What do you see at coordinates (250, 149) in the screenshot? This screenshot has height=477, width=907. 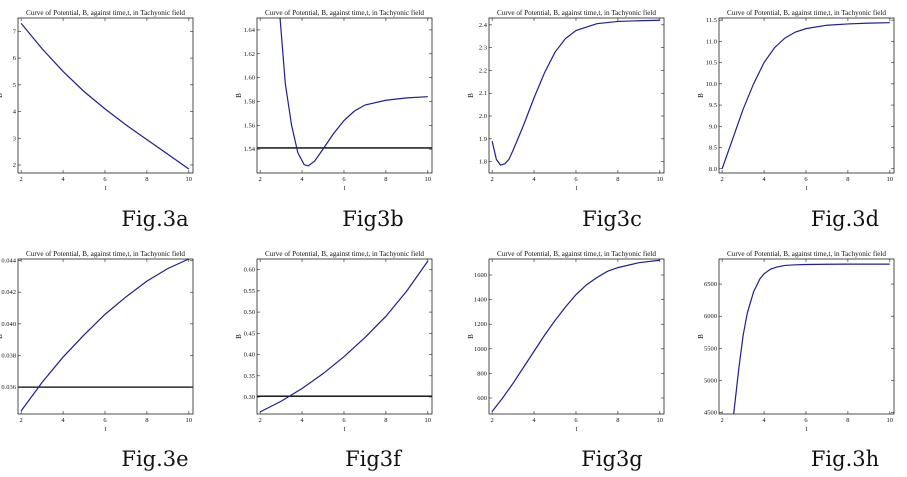 I see `y-tick-label: 1.54` at bounding box center [250, 149].